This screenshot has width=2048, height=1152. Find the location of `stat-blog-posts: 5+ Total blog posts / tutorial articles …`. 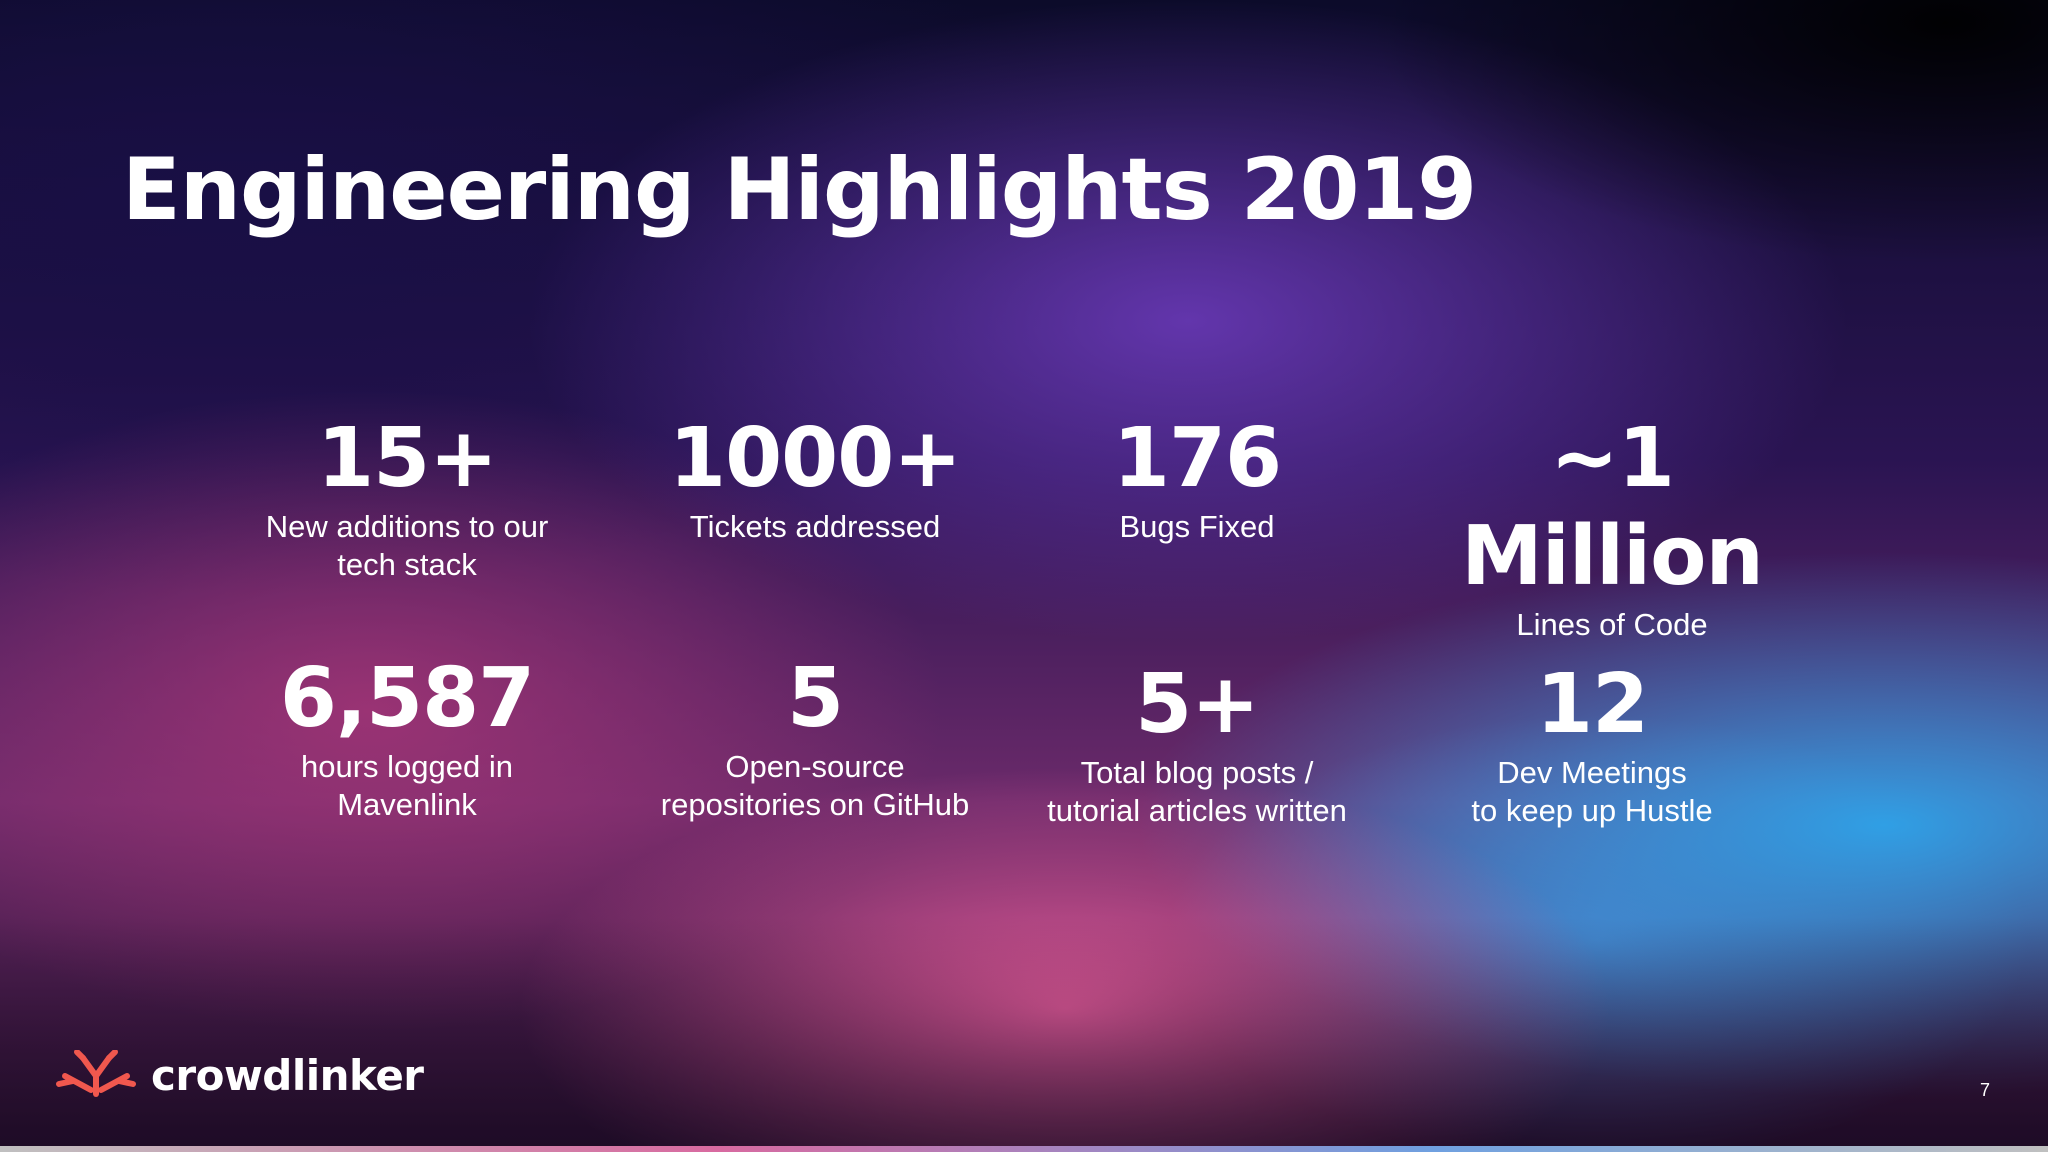

stat-blog-posts: 5+ Total blog posts / tutorial articles … is located at coordinates (1197, 743).